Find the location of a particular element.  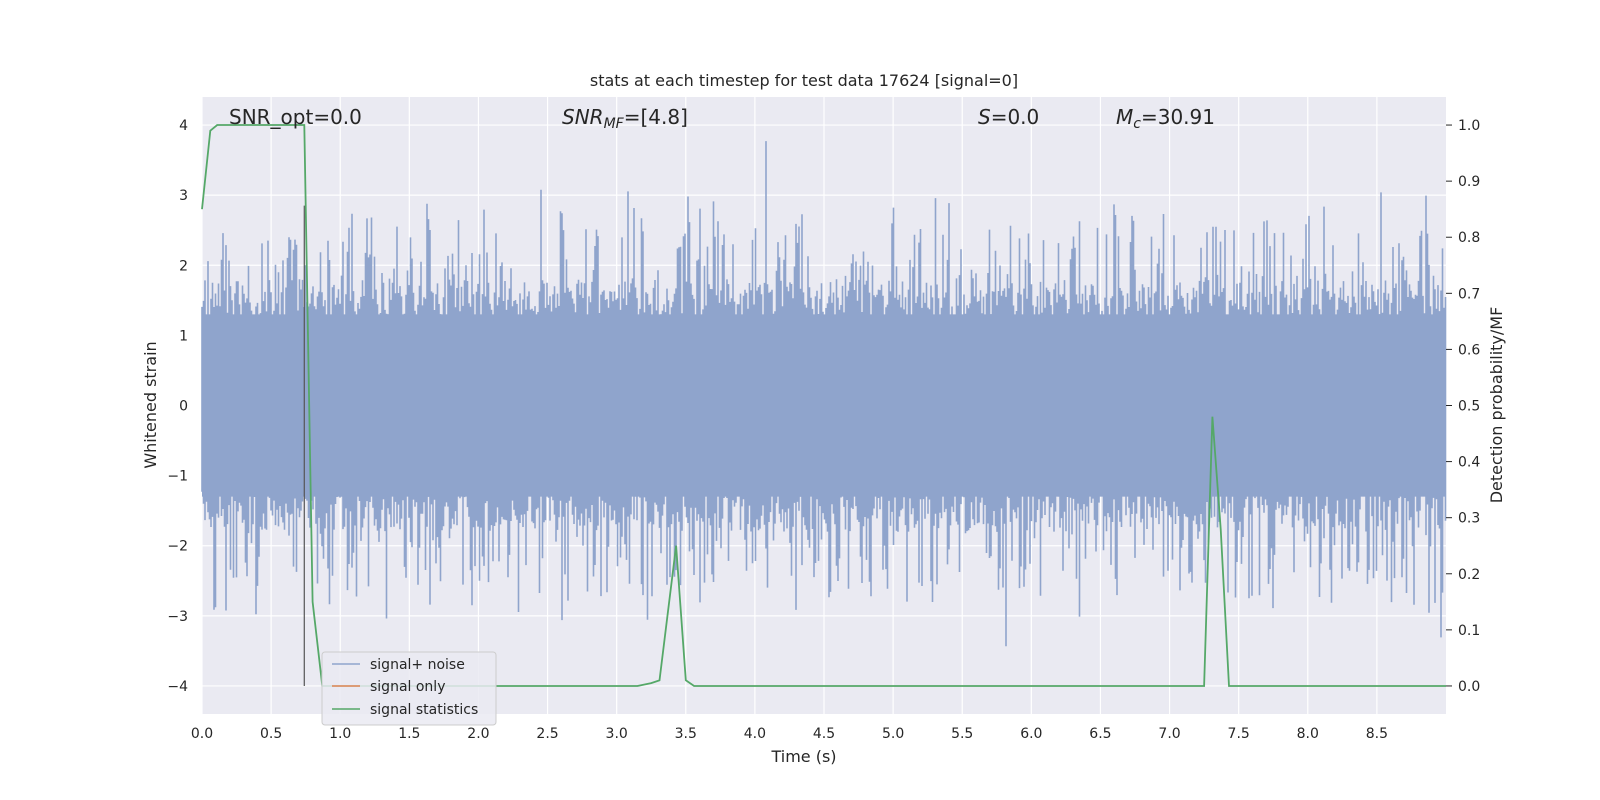

x-tick-label: 6.0 is located at coordinates (1031, 734).